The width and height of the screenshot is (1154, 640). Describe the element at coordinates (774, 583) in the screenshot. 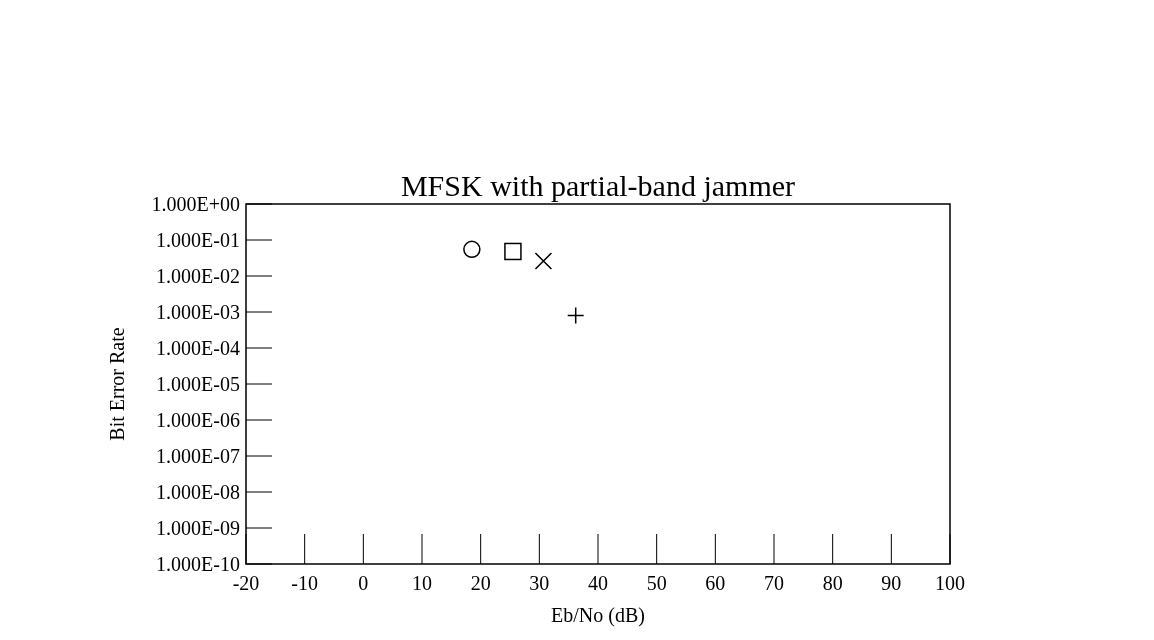

I see `x-tick-label: 70` at that location.